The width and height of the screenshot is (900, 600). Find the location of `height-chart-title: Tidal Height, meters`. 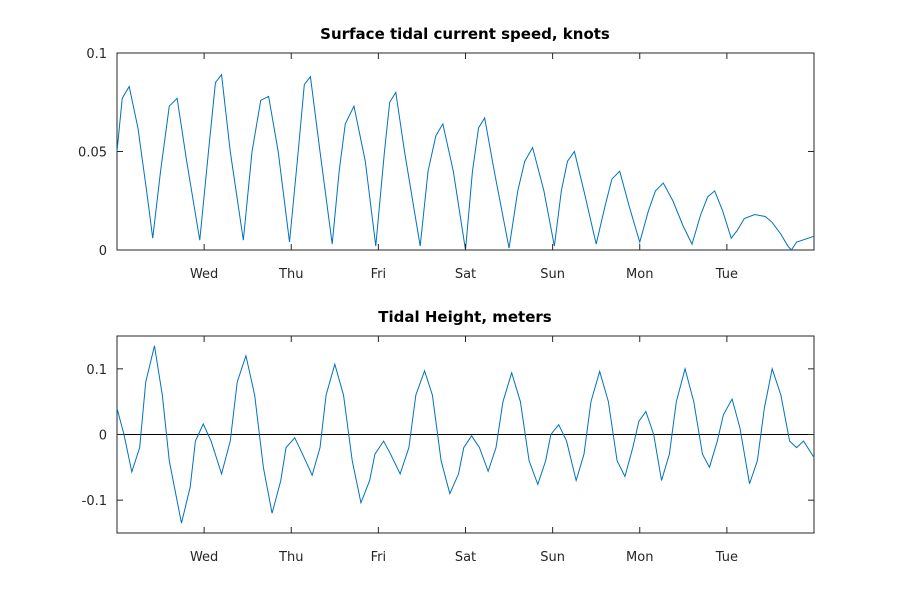

height-chart-title: Tidal Height, meters is located at coordinates (465, 317).